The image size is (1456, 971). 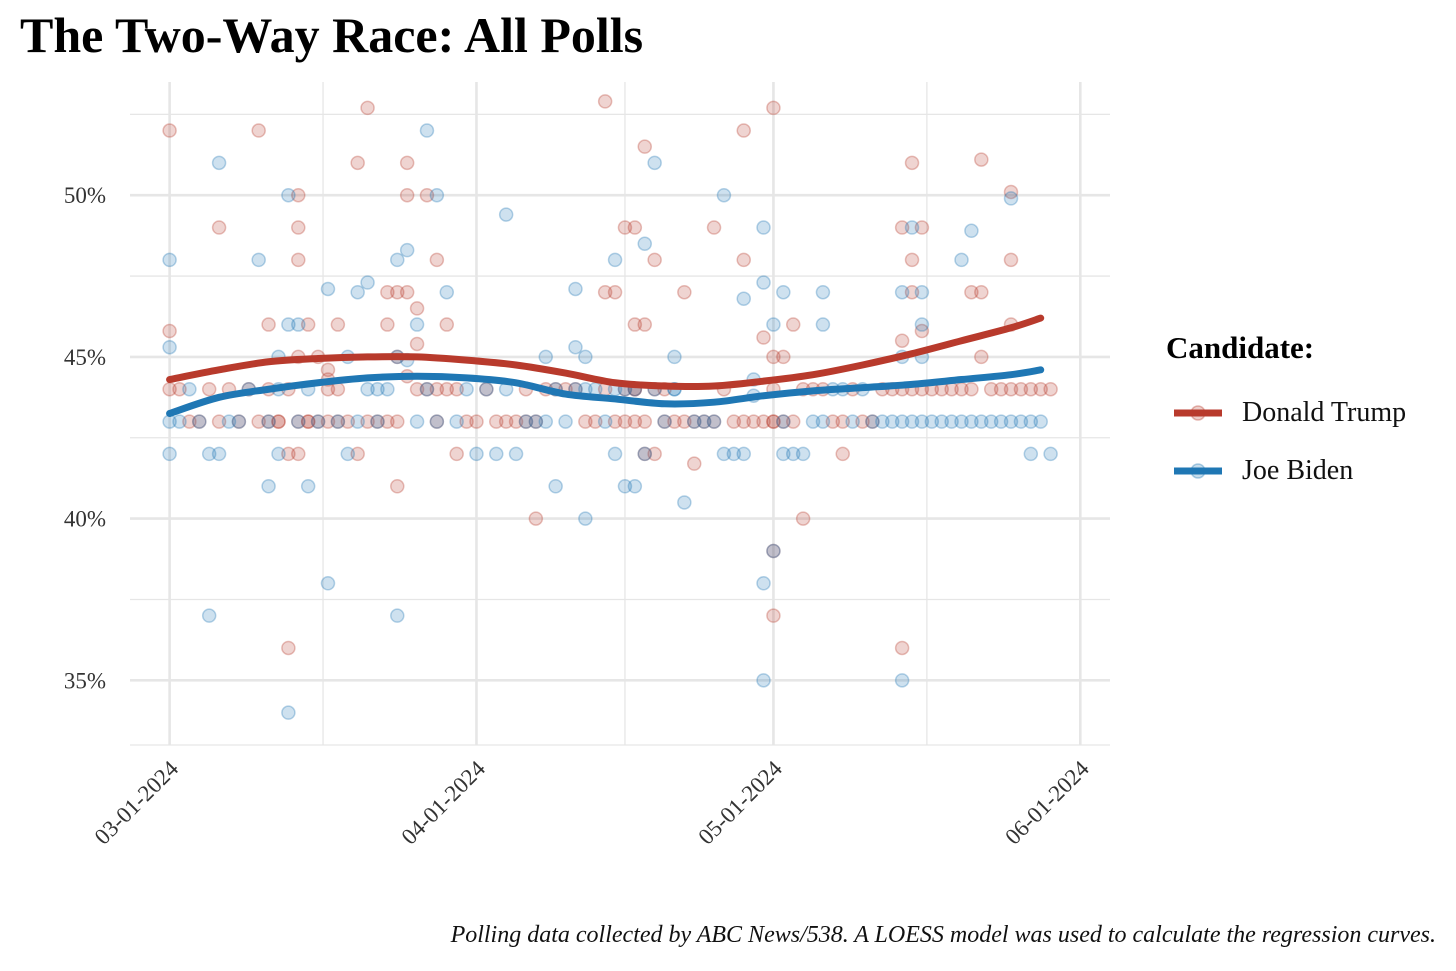 What do you see at coordinates (332, 35) in the screenshot?
I see `chart-title: The Two-Way Race: All Polls` at bounding box center [332, 35].